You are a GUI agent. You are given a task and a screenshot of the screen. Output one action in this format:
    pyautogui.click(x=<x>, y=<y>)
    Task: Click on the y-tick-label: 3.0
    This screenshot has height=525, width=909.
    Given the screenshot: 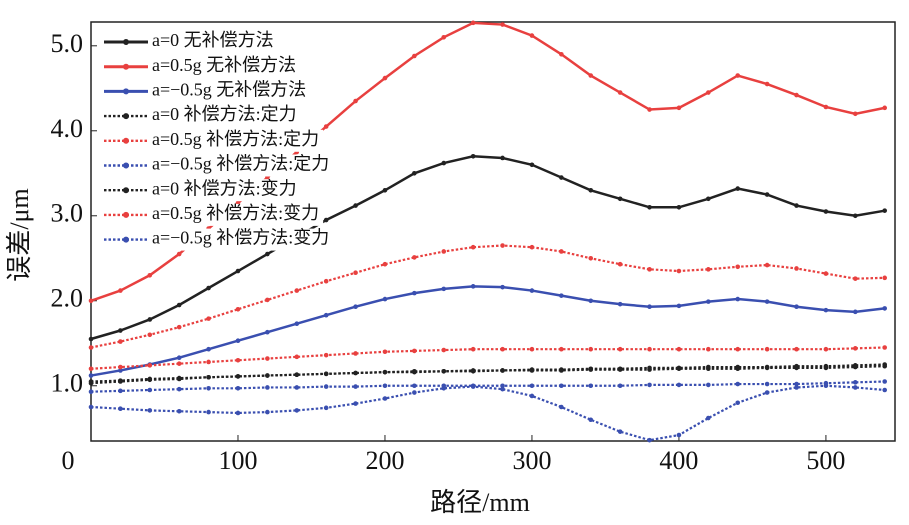 What is the action you would take?
    pyautogui.click(x=67, y=213)
    